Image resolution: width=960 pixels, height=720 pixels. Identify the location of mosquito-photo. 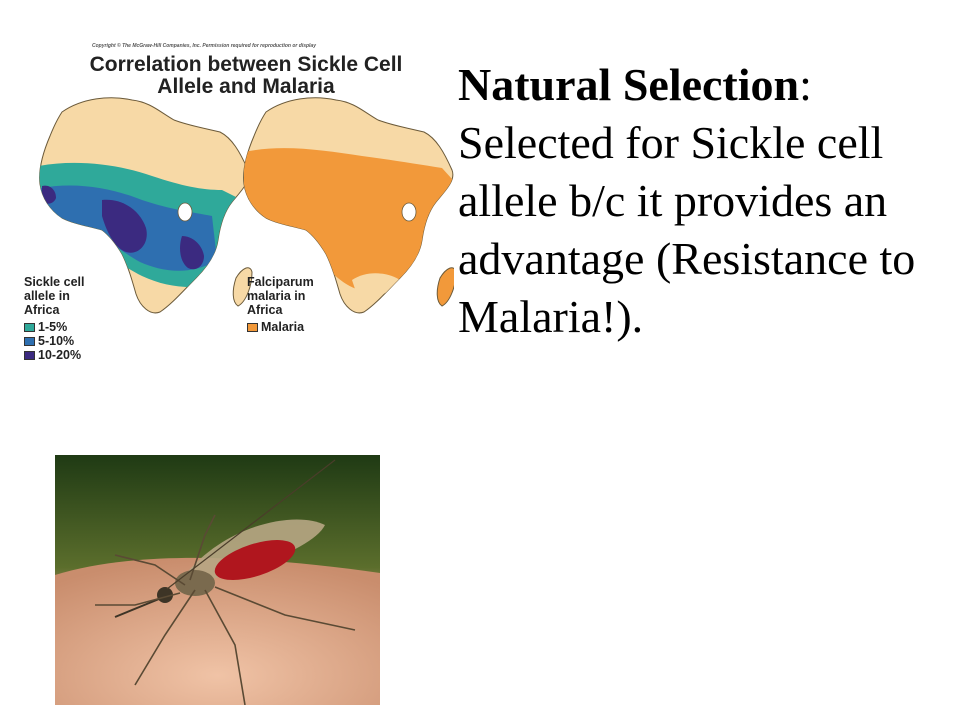
(217, 580).